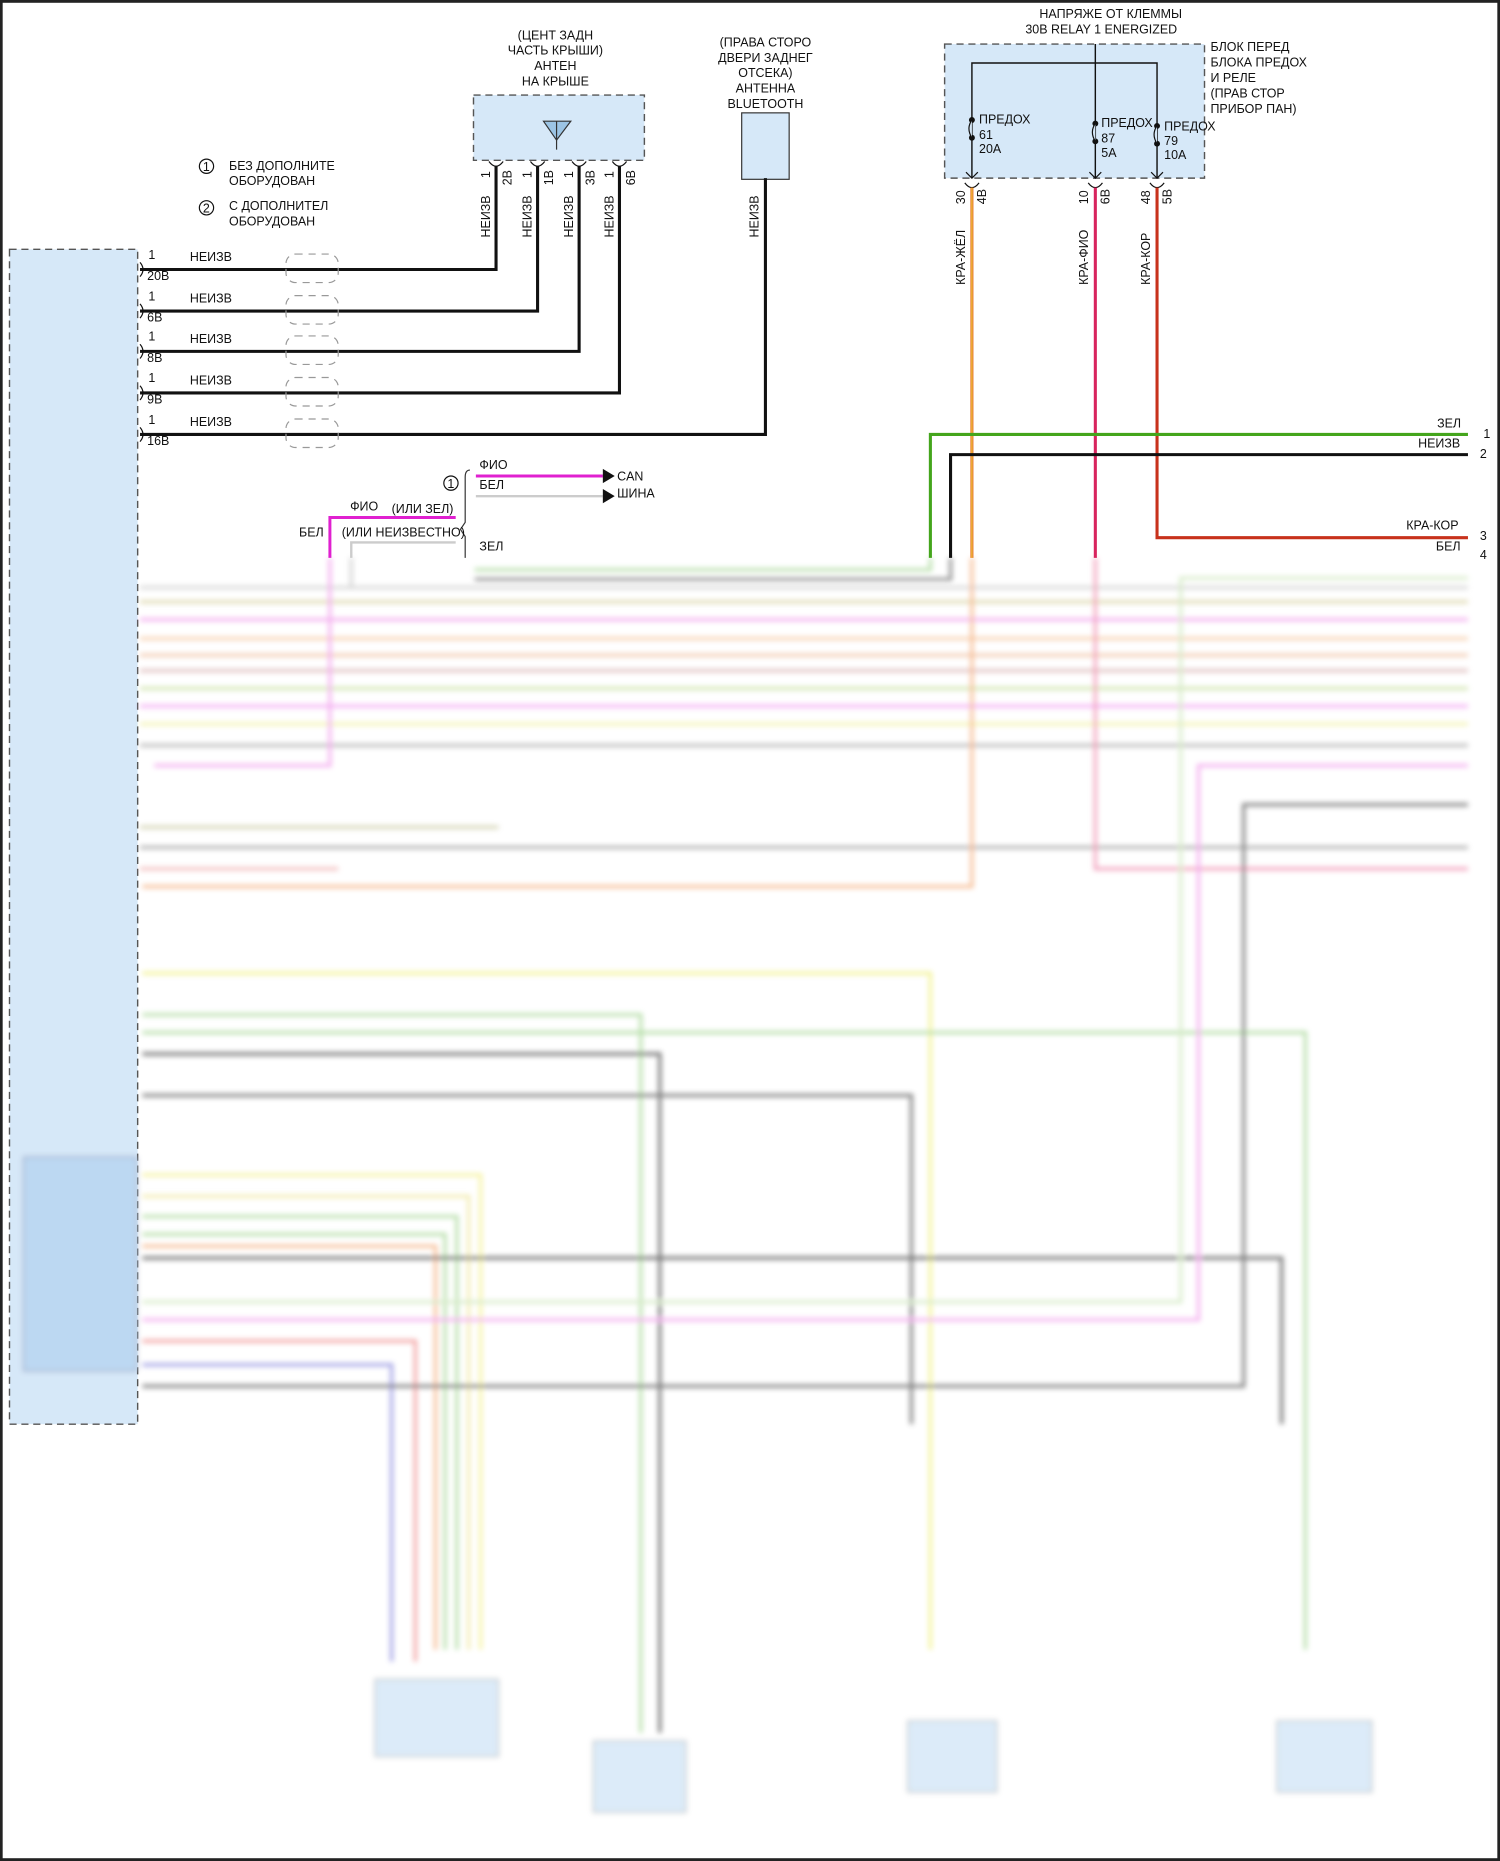 This screenshot has height=1861, width=1500. What do you see at coordinates (557, 135) in the screenshot?
I see `antenna-icon` at bounding box center [557, 135].